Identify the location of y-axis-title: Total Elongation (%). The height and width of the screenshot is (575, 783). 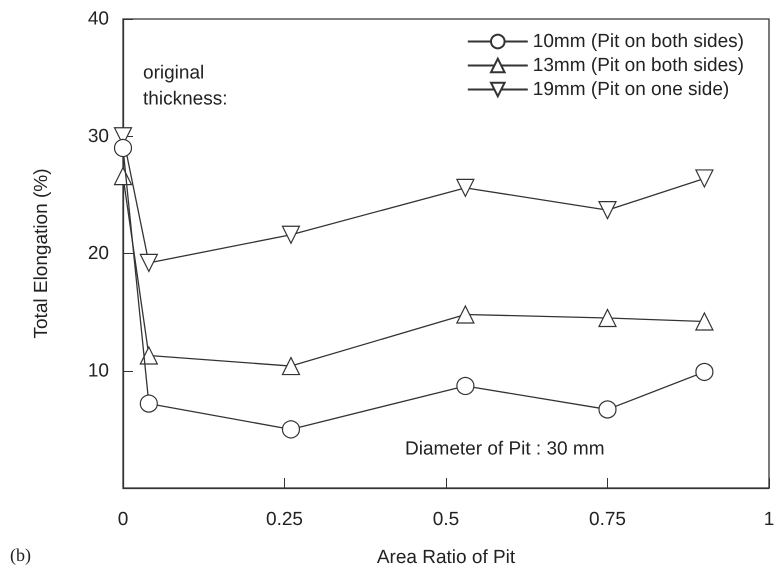
(41, 253).